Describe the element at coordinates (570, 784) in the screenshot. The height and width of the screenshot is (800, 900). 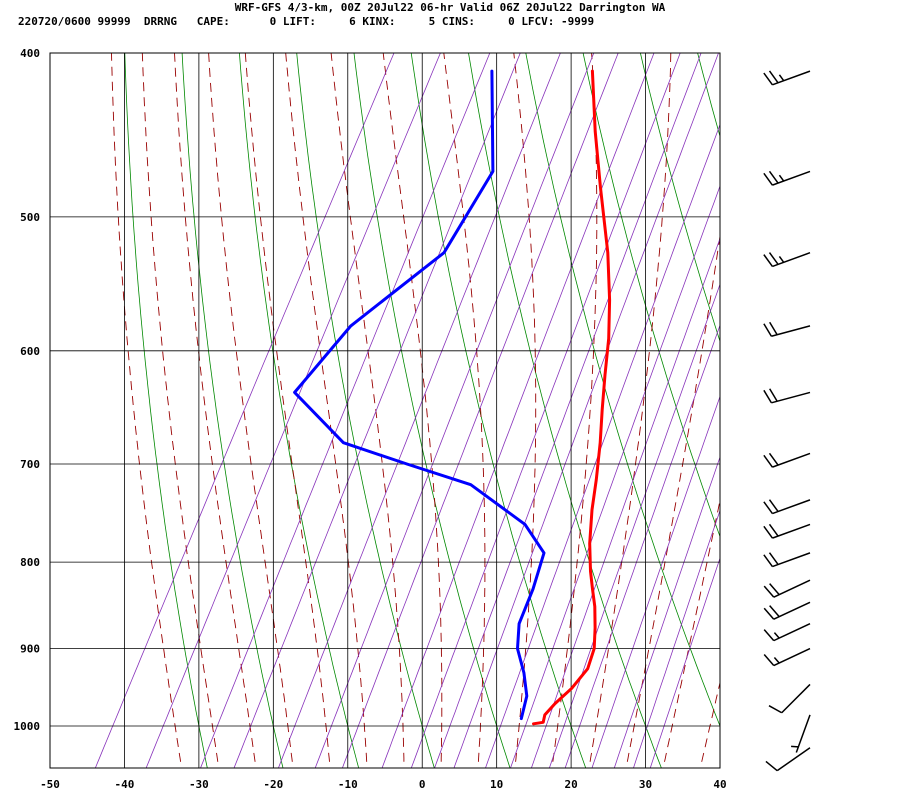
I see `x-tick-label: 20` at that location.